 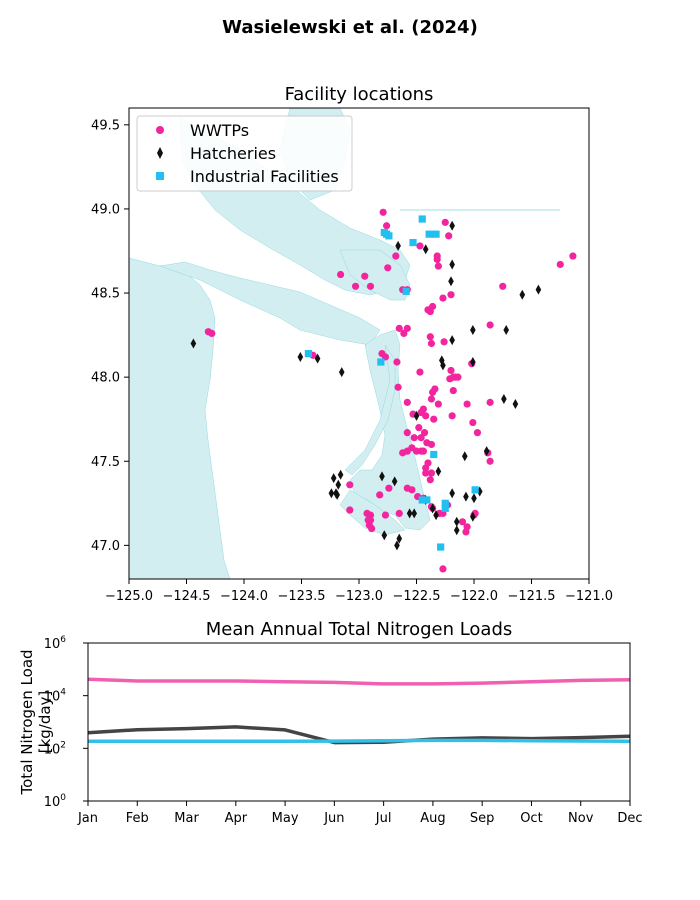 I want to click on legend-wwtp-icon, so click(x=160, y=130).